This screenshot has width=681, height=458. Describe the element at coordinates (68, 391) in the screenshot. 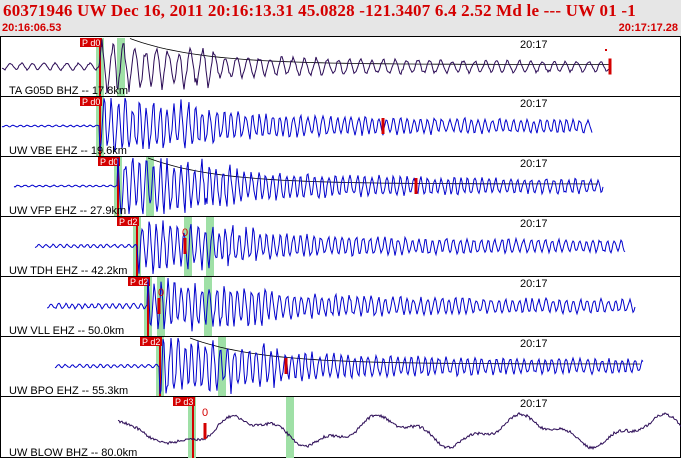

I see `station-label: UW BPO EHZ -- 55.3km` at that location.